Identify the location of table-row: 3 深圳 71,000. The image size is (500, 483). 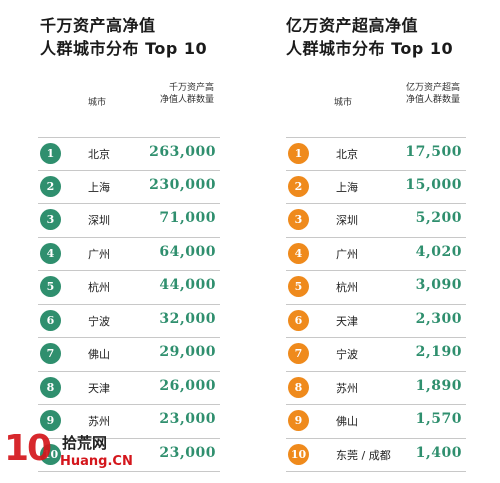
(129, 221).